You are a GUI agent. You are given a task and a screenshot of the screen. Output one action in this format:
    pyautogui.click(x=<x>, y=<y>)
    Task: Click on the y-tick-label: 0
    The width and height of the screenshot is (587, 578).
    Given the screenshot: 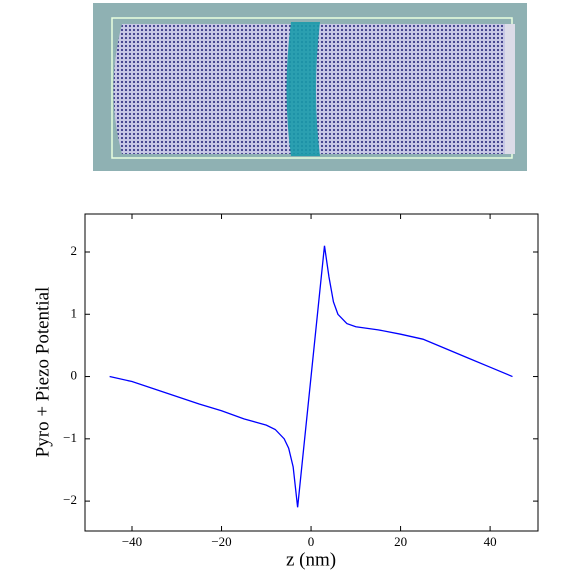 What is the action you would take?
    pyautogui.click(x=74, y=375)
    